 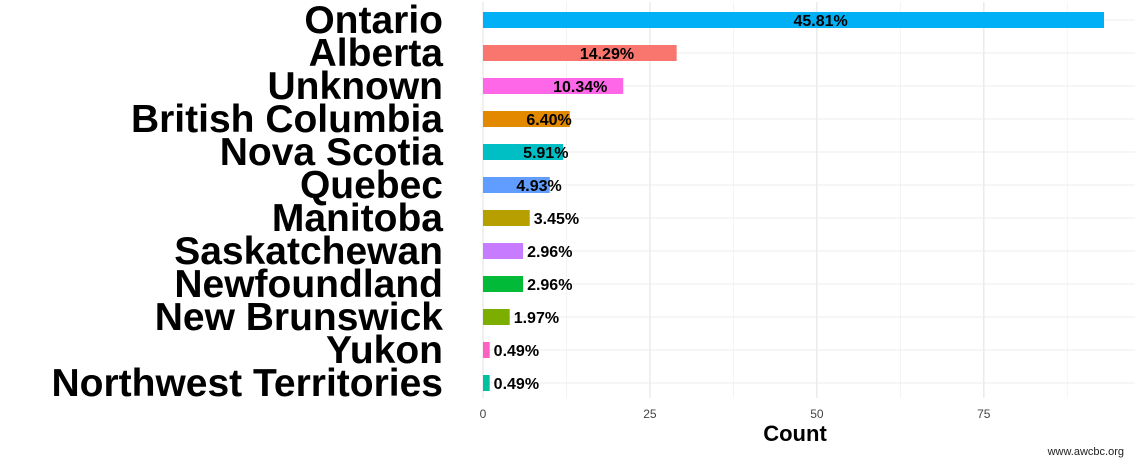 What do you see at coordinates (483, 414) in the screenshot?
I see `x-tick-label: 0` at bounding box center [483, 414].